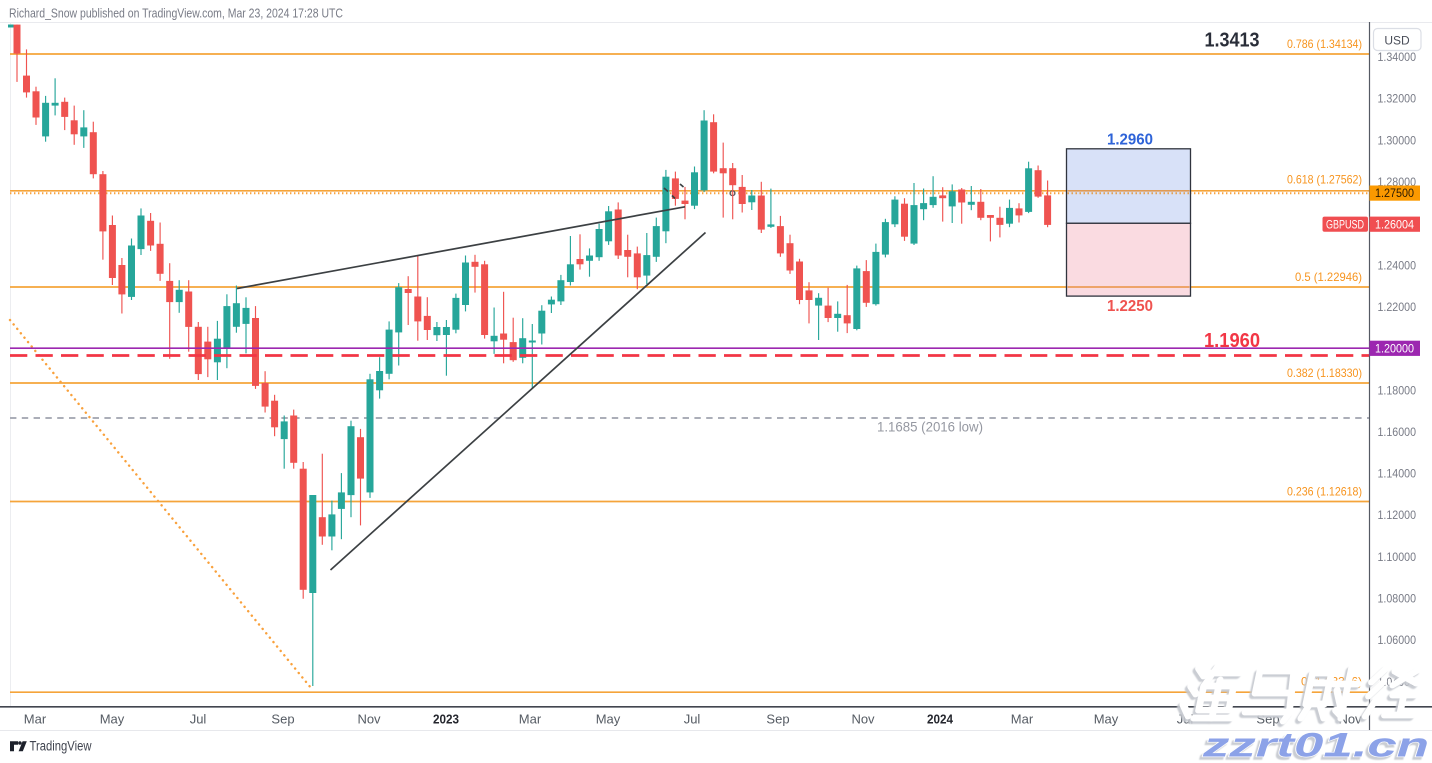  Describe the element at coordinates (1345, 225) in the screenshot. I see `svg-text: GBPUSD` at that location.